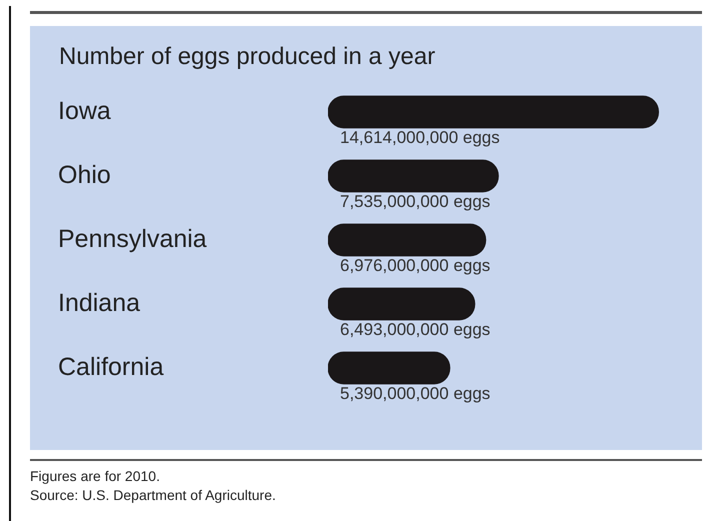 The width and height of the screenshot is (711, 521). What do you see at coordinates (415, 330) in the screenshot?
I see `data-label: 6,493,000,000 eggs` at bounding box center [415, 330].